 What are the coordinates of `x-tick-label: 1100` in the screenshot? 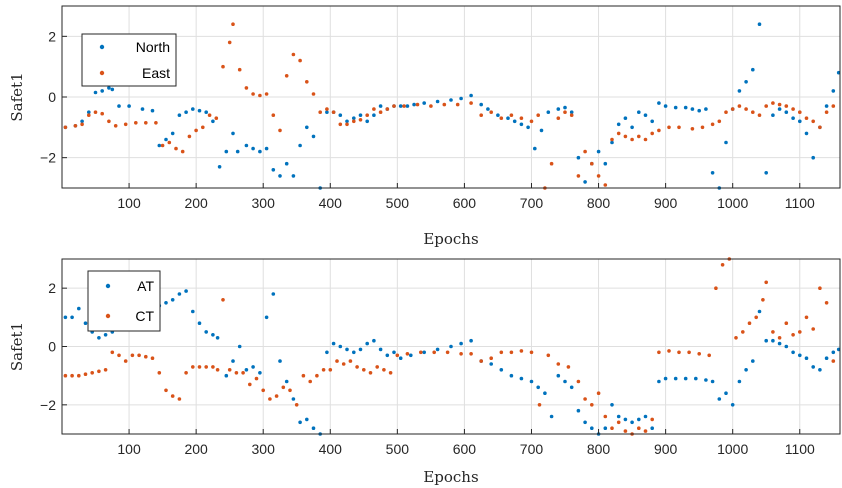 It's located at (800, 203).